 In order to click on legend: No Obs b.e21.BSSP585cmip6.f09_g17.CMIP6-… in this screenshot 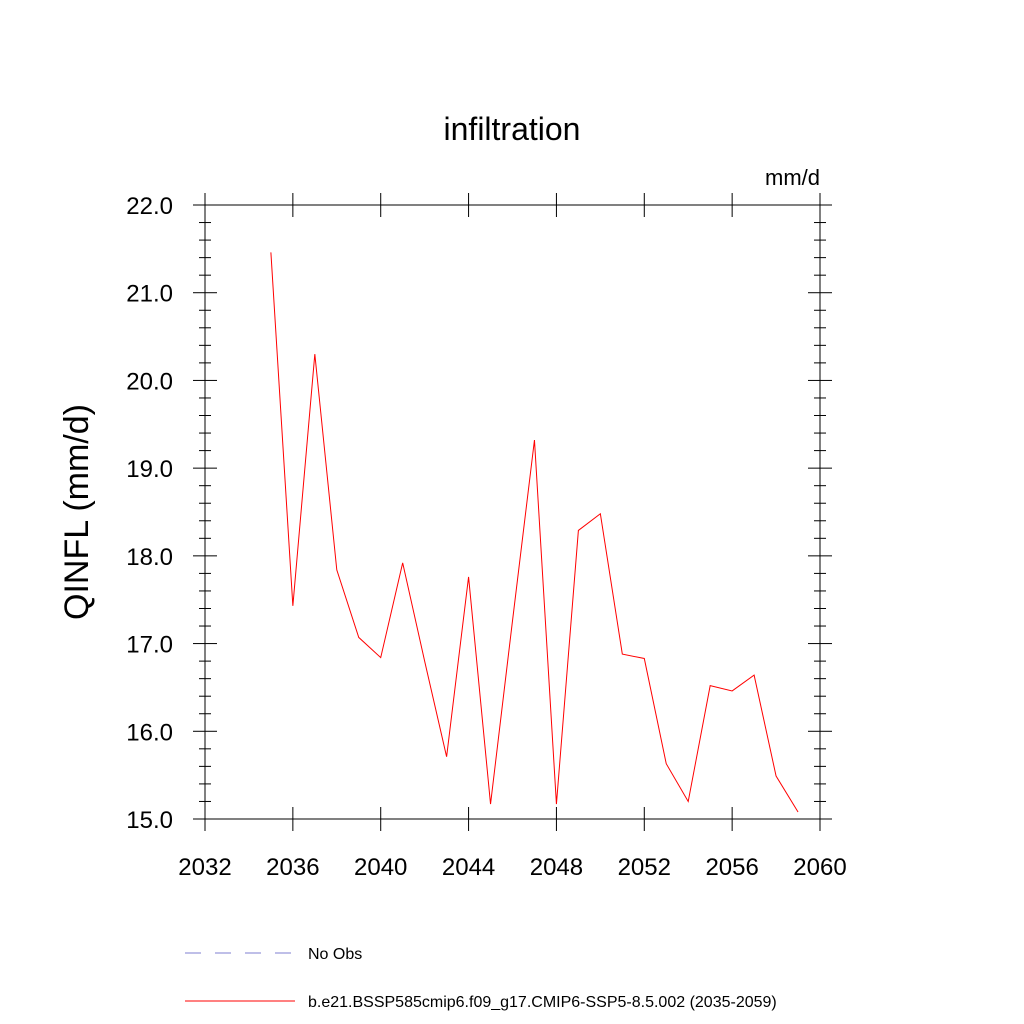, I will do `click(481, 978)`.